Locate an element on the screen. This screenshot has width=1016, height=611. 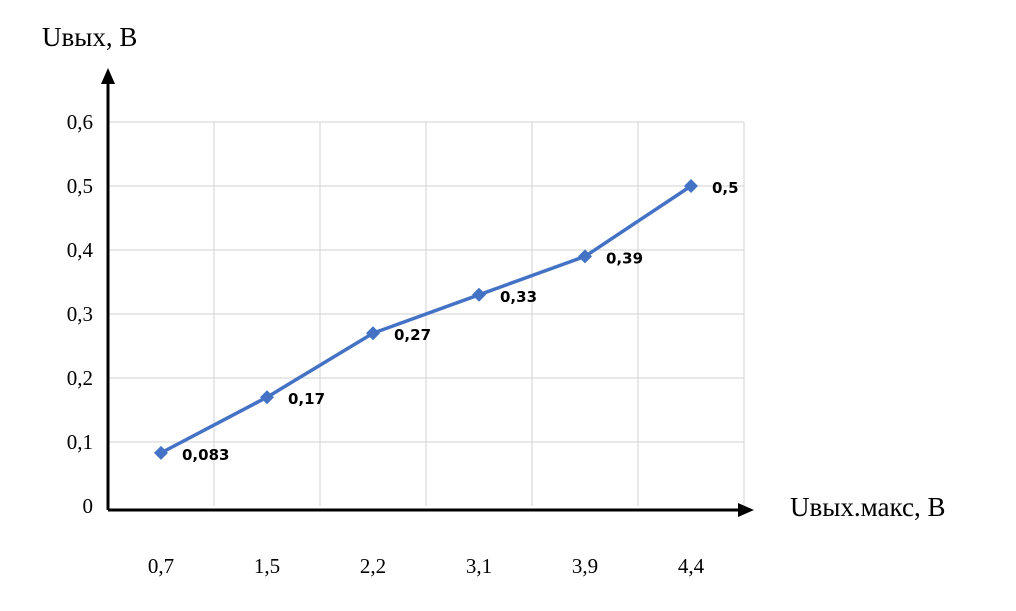
x-tick-label: 1,5 is located at coordinates (267, 566).